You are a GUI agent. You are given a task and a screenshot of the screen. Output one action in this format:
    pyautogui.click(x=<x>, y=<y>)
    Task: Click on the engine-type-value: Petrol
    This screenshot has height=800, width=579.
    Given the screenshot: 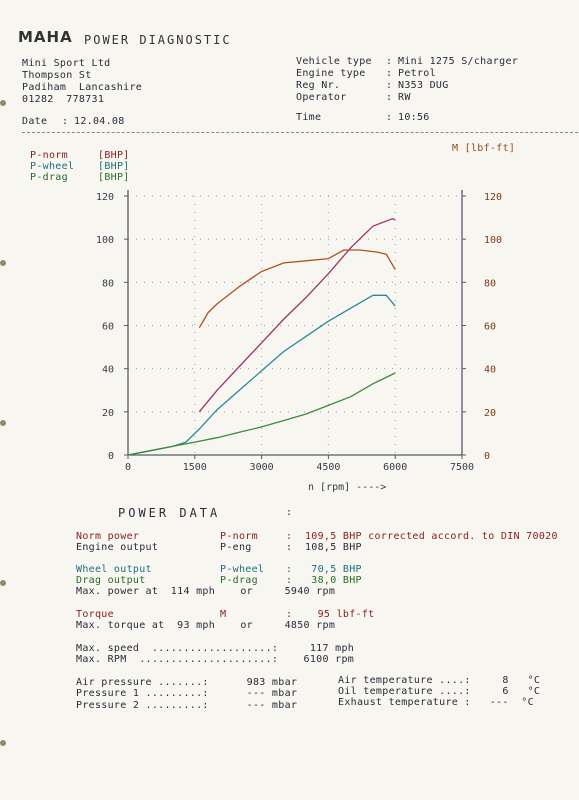 What is the action you would take?
    pyautogui.click(x=417, y=73)
    